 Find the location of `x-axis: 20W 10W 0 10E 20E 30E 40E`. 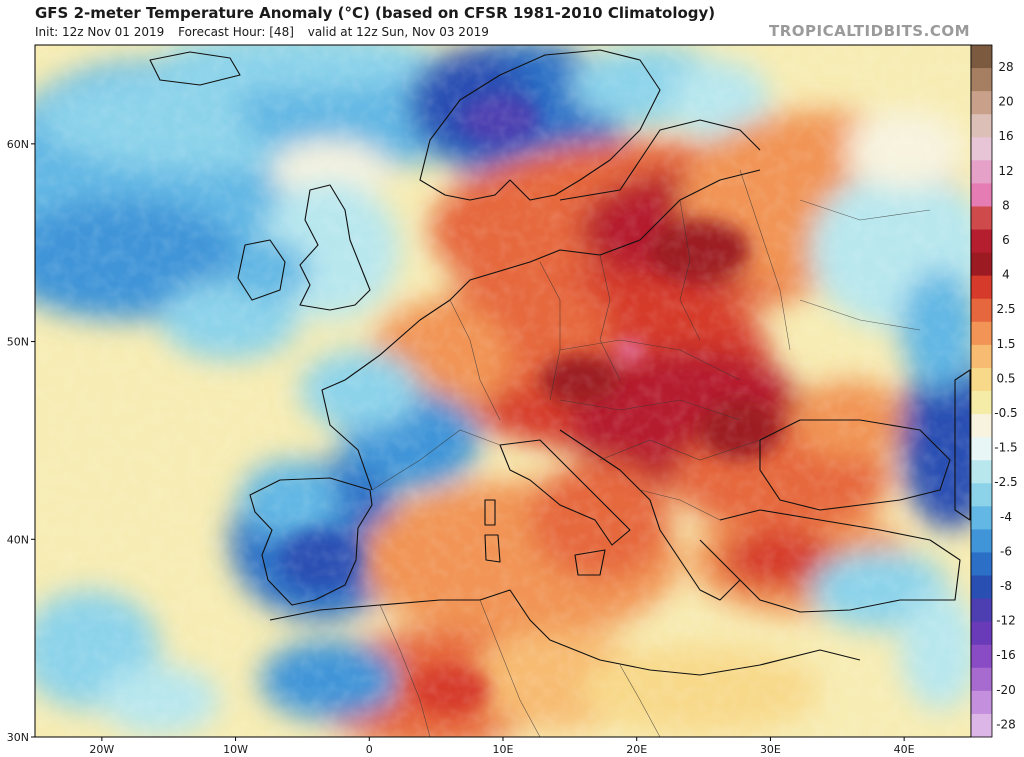

x-axis: 20W 10W 0 10E 20E 30E 40E is located at coordinates (502, 746).